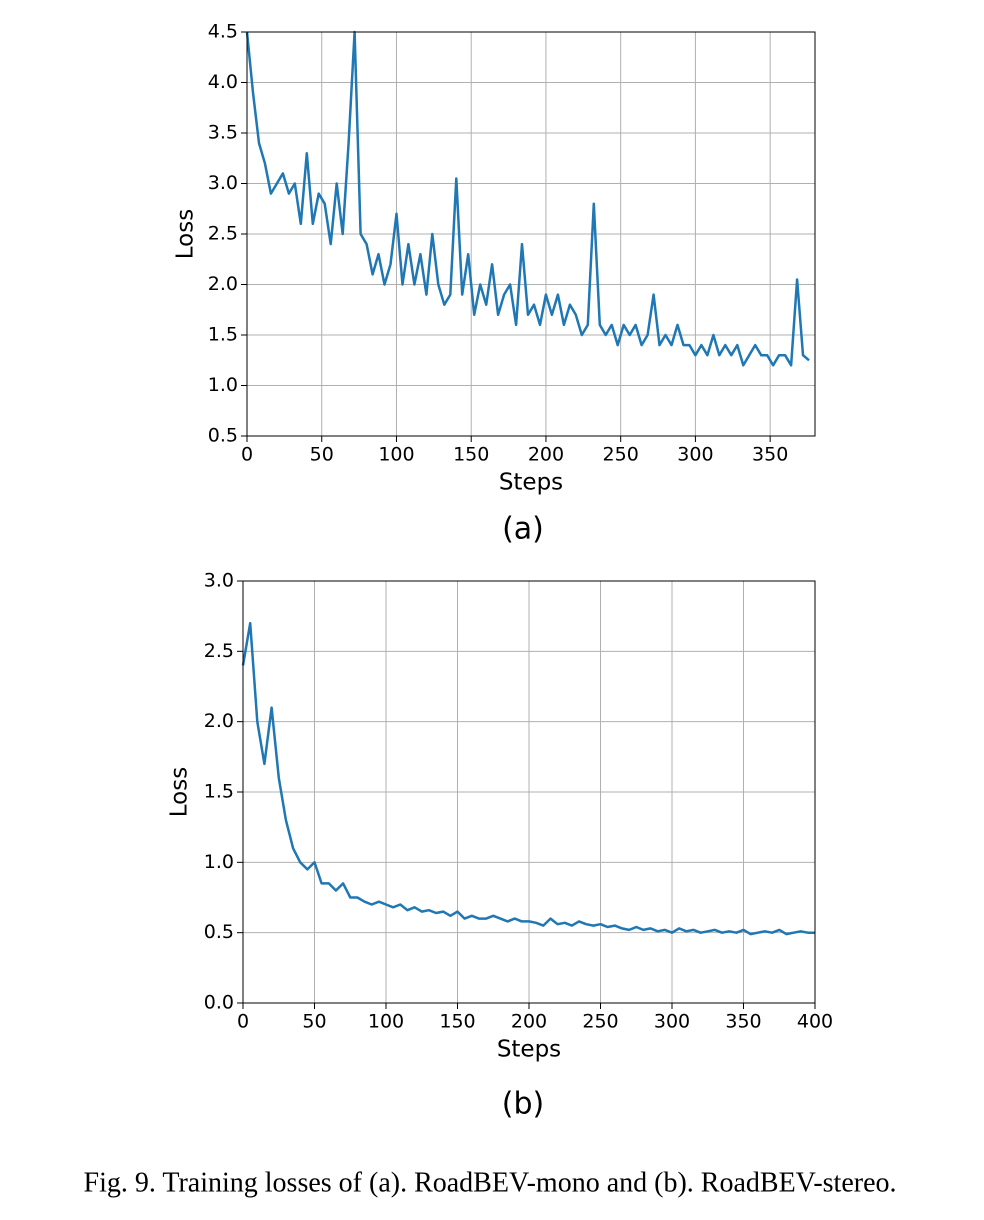 Image resolution: width=984 pixels, height=1220 pixels. Describe the element at coordinates (223, 32) in the screenshot. I see `y-tick-label: 4.5` at that location.